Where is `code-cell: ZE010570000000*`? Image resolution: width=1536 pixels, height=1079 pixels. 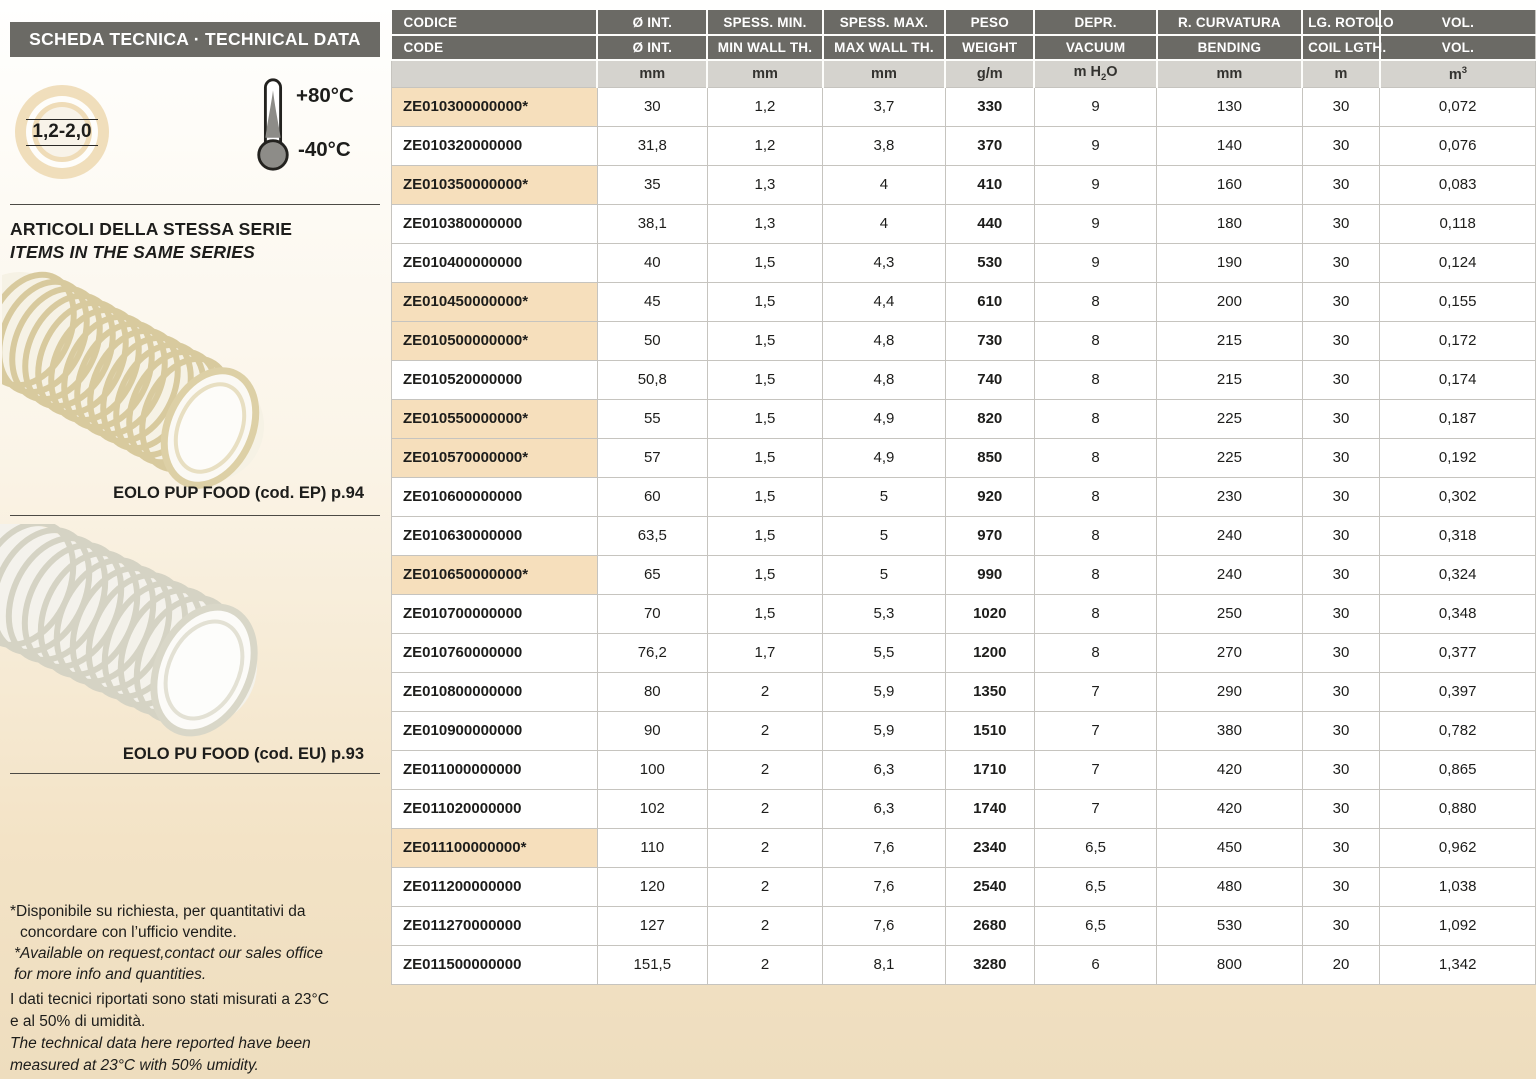
code-cell: ZE010570000000* is located at coordinates (494, 457).